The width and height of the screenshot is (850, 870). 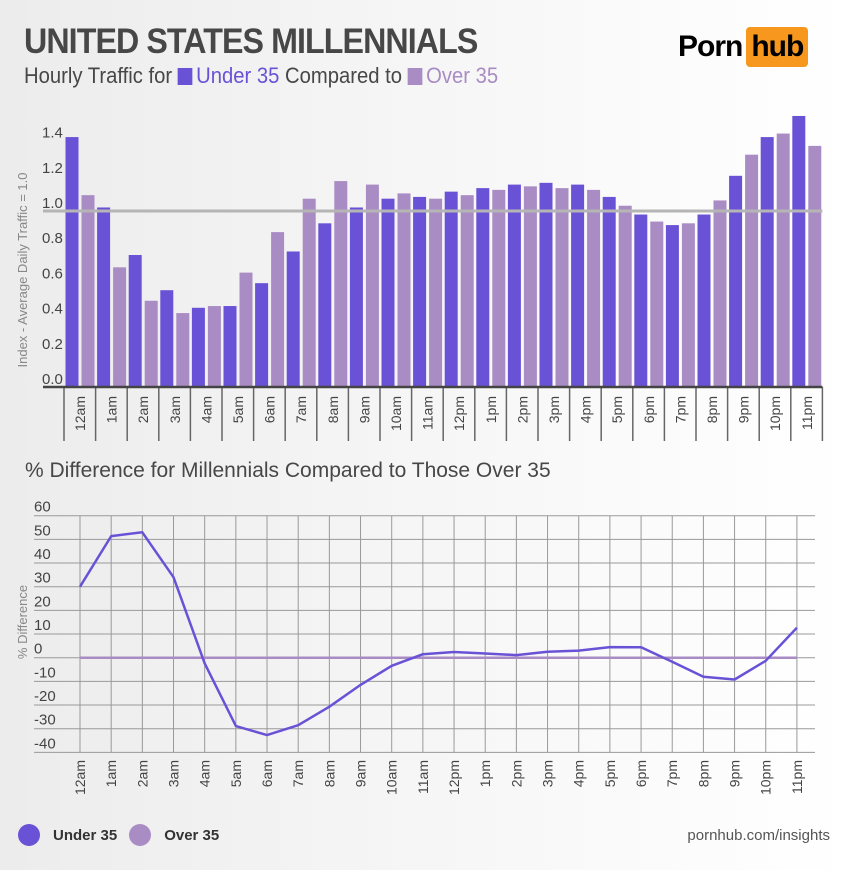 What do you see at coordinates (80, 413) in the screenshot?
I see `bar-x-tick-label: 12am` at bounding box center [80, 413].